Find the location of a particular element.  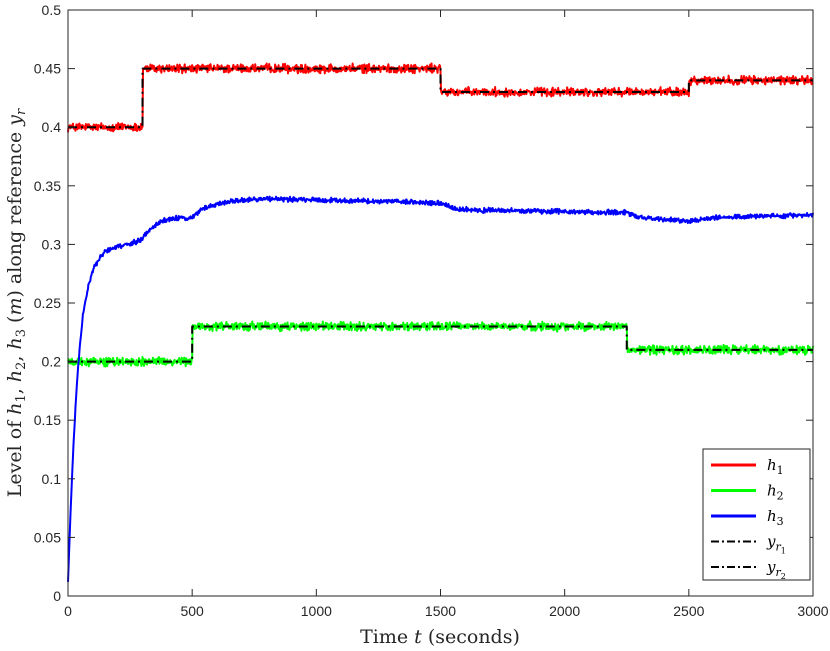

y-tick-label: 0 is located at coordinates (57, 596).